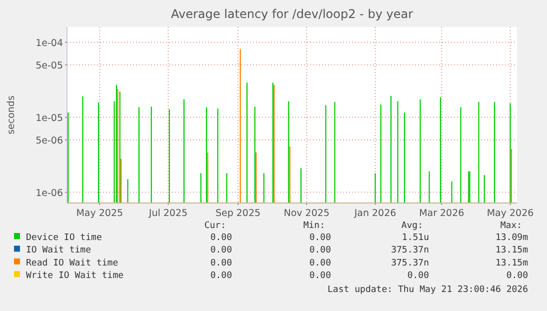 The image size is (547, 311). Describe the element at coordinates (215, 226) in the screenshot. I see `text: Cur:` at that location.